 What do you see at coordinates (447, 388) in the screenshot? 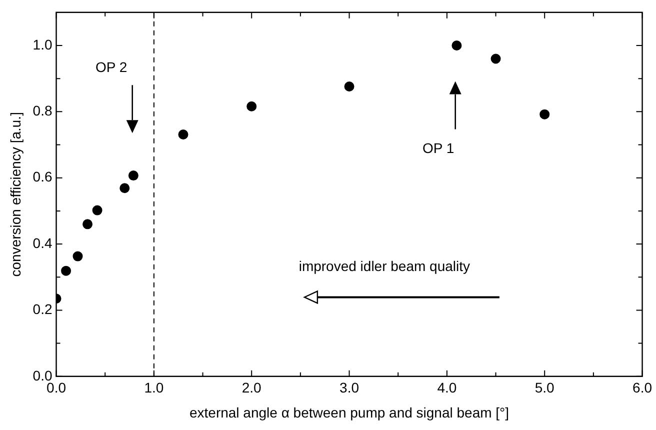
I see `x-tick-label: 4.0` at bounding box center [447, 388].